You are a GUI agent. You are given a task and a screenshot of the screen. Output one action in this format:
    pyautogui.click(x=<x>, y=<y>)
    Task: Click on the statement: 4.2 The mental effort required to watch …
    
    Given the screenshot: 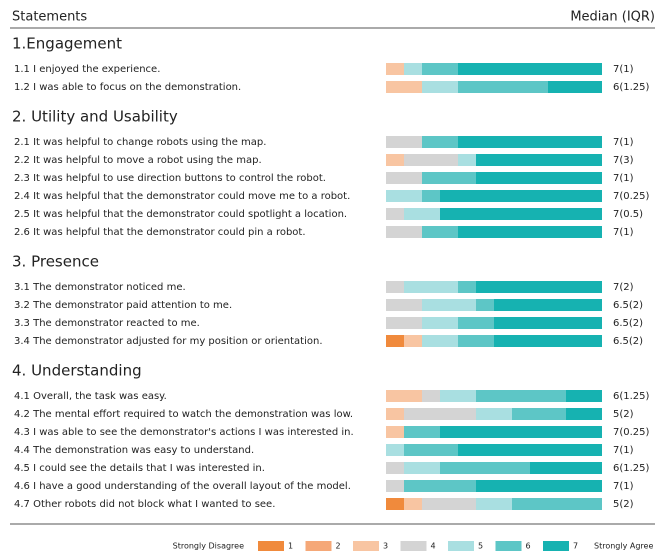 What is the action you would take?
    pyautogui.click(x=183, y=414)
    